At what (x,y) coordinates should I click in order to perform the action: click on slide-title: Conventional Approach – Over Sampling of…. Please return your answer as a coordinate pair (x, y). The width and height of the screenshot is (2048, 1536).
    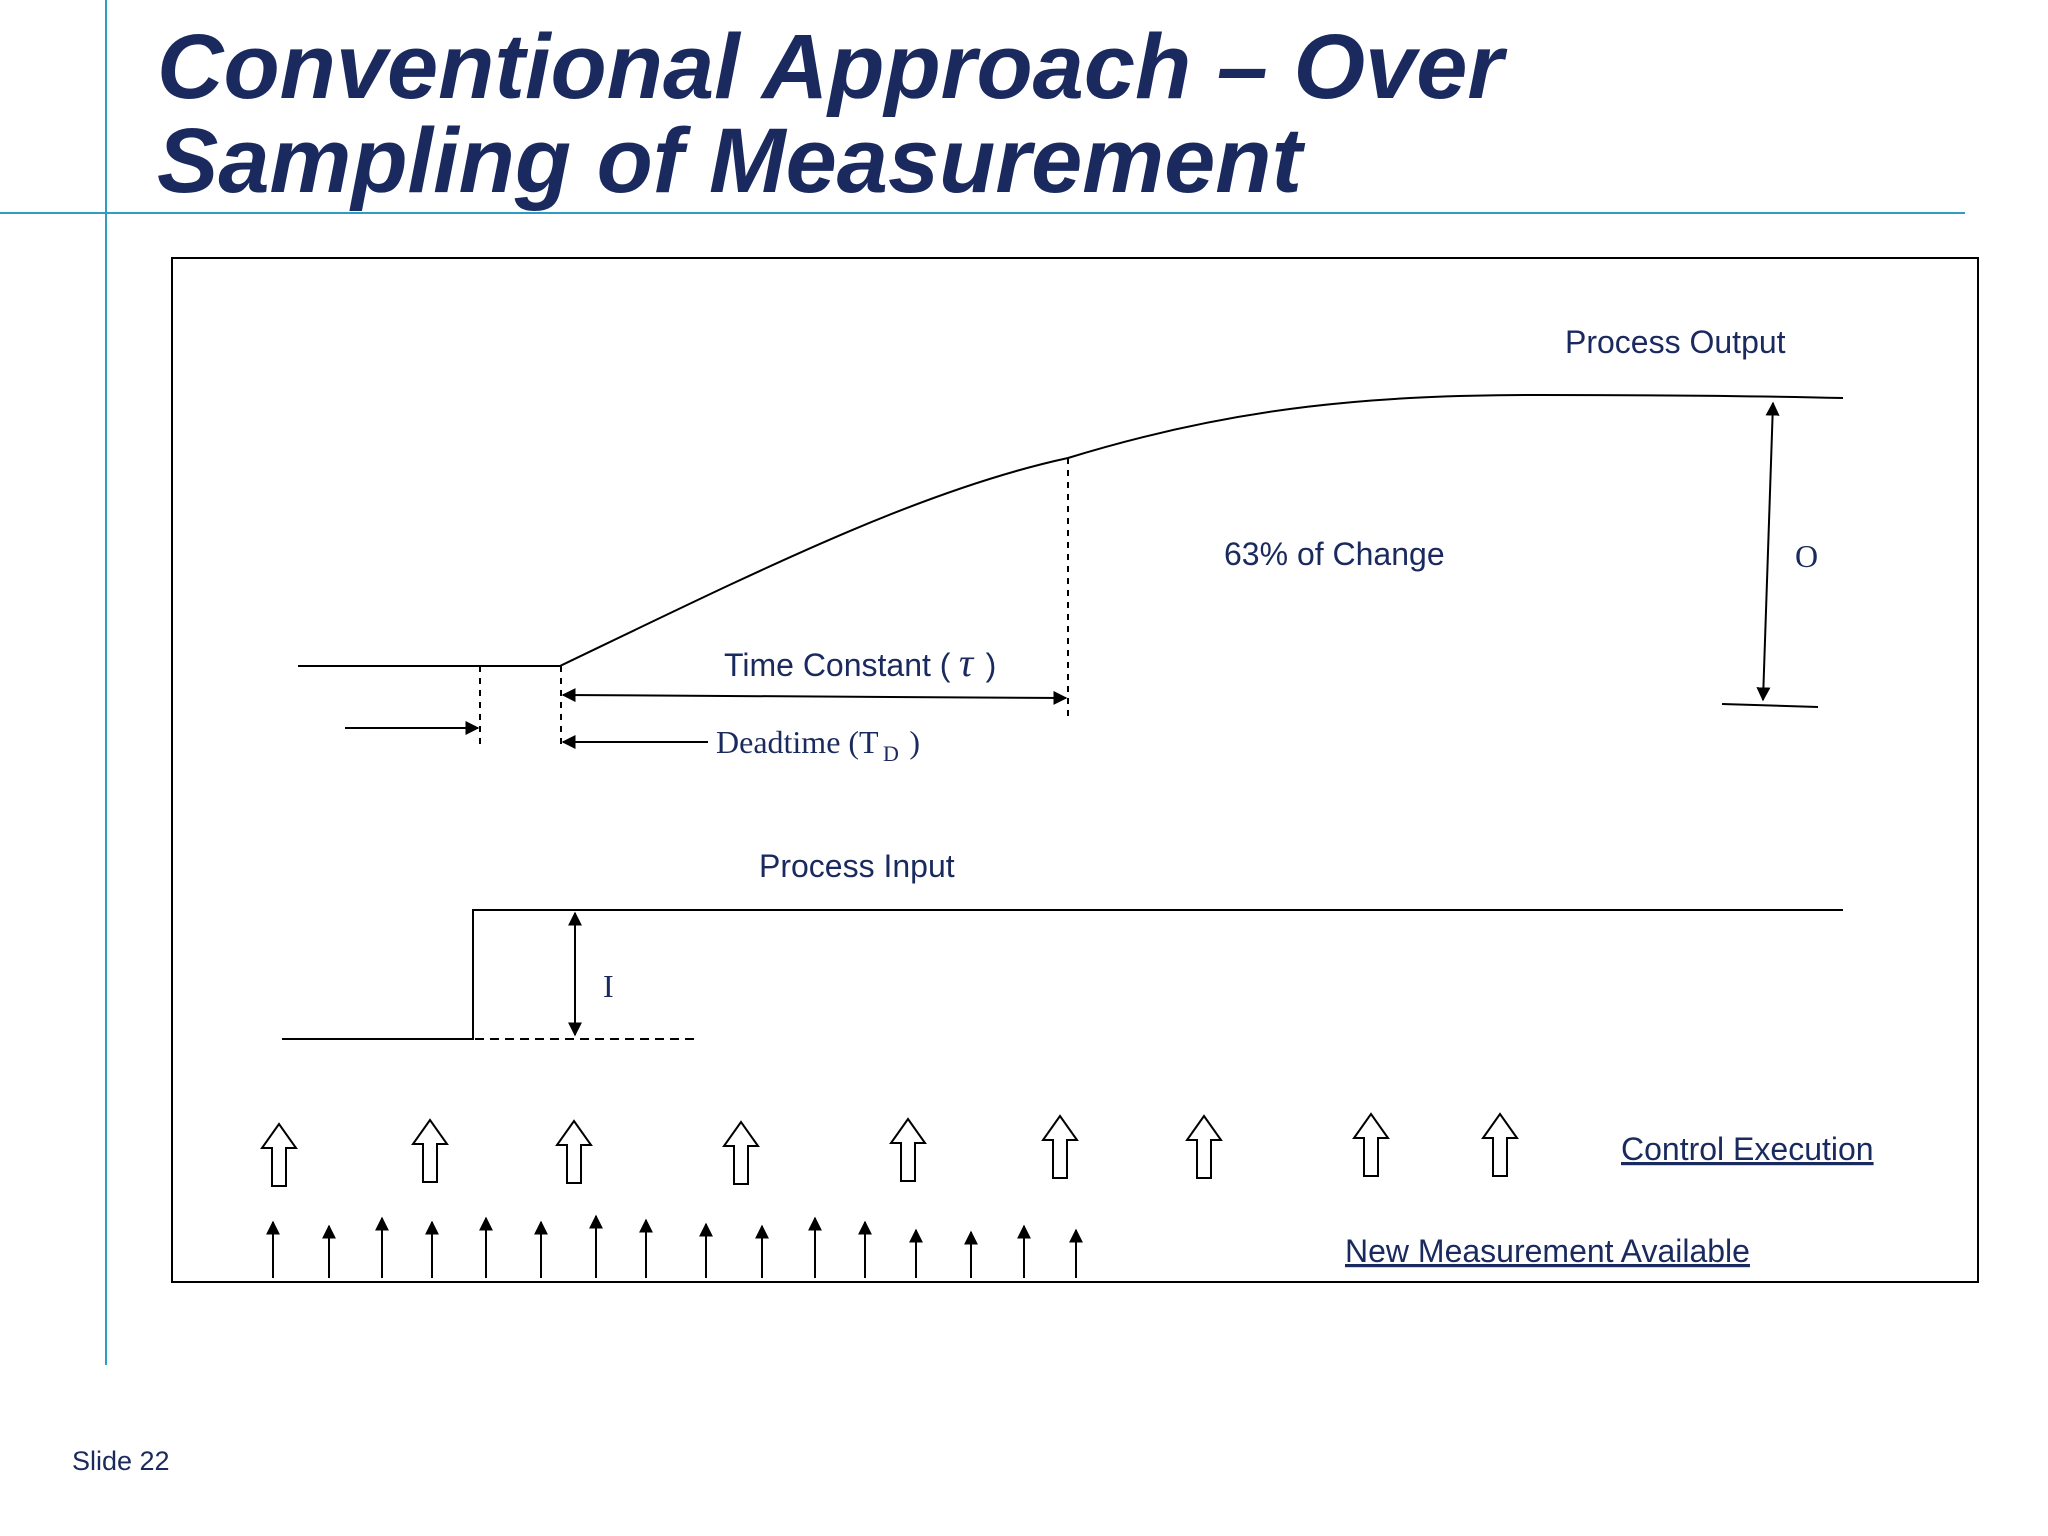
    Looking at the image, I should click on (1037, 114).